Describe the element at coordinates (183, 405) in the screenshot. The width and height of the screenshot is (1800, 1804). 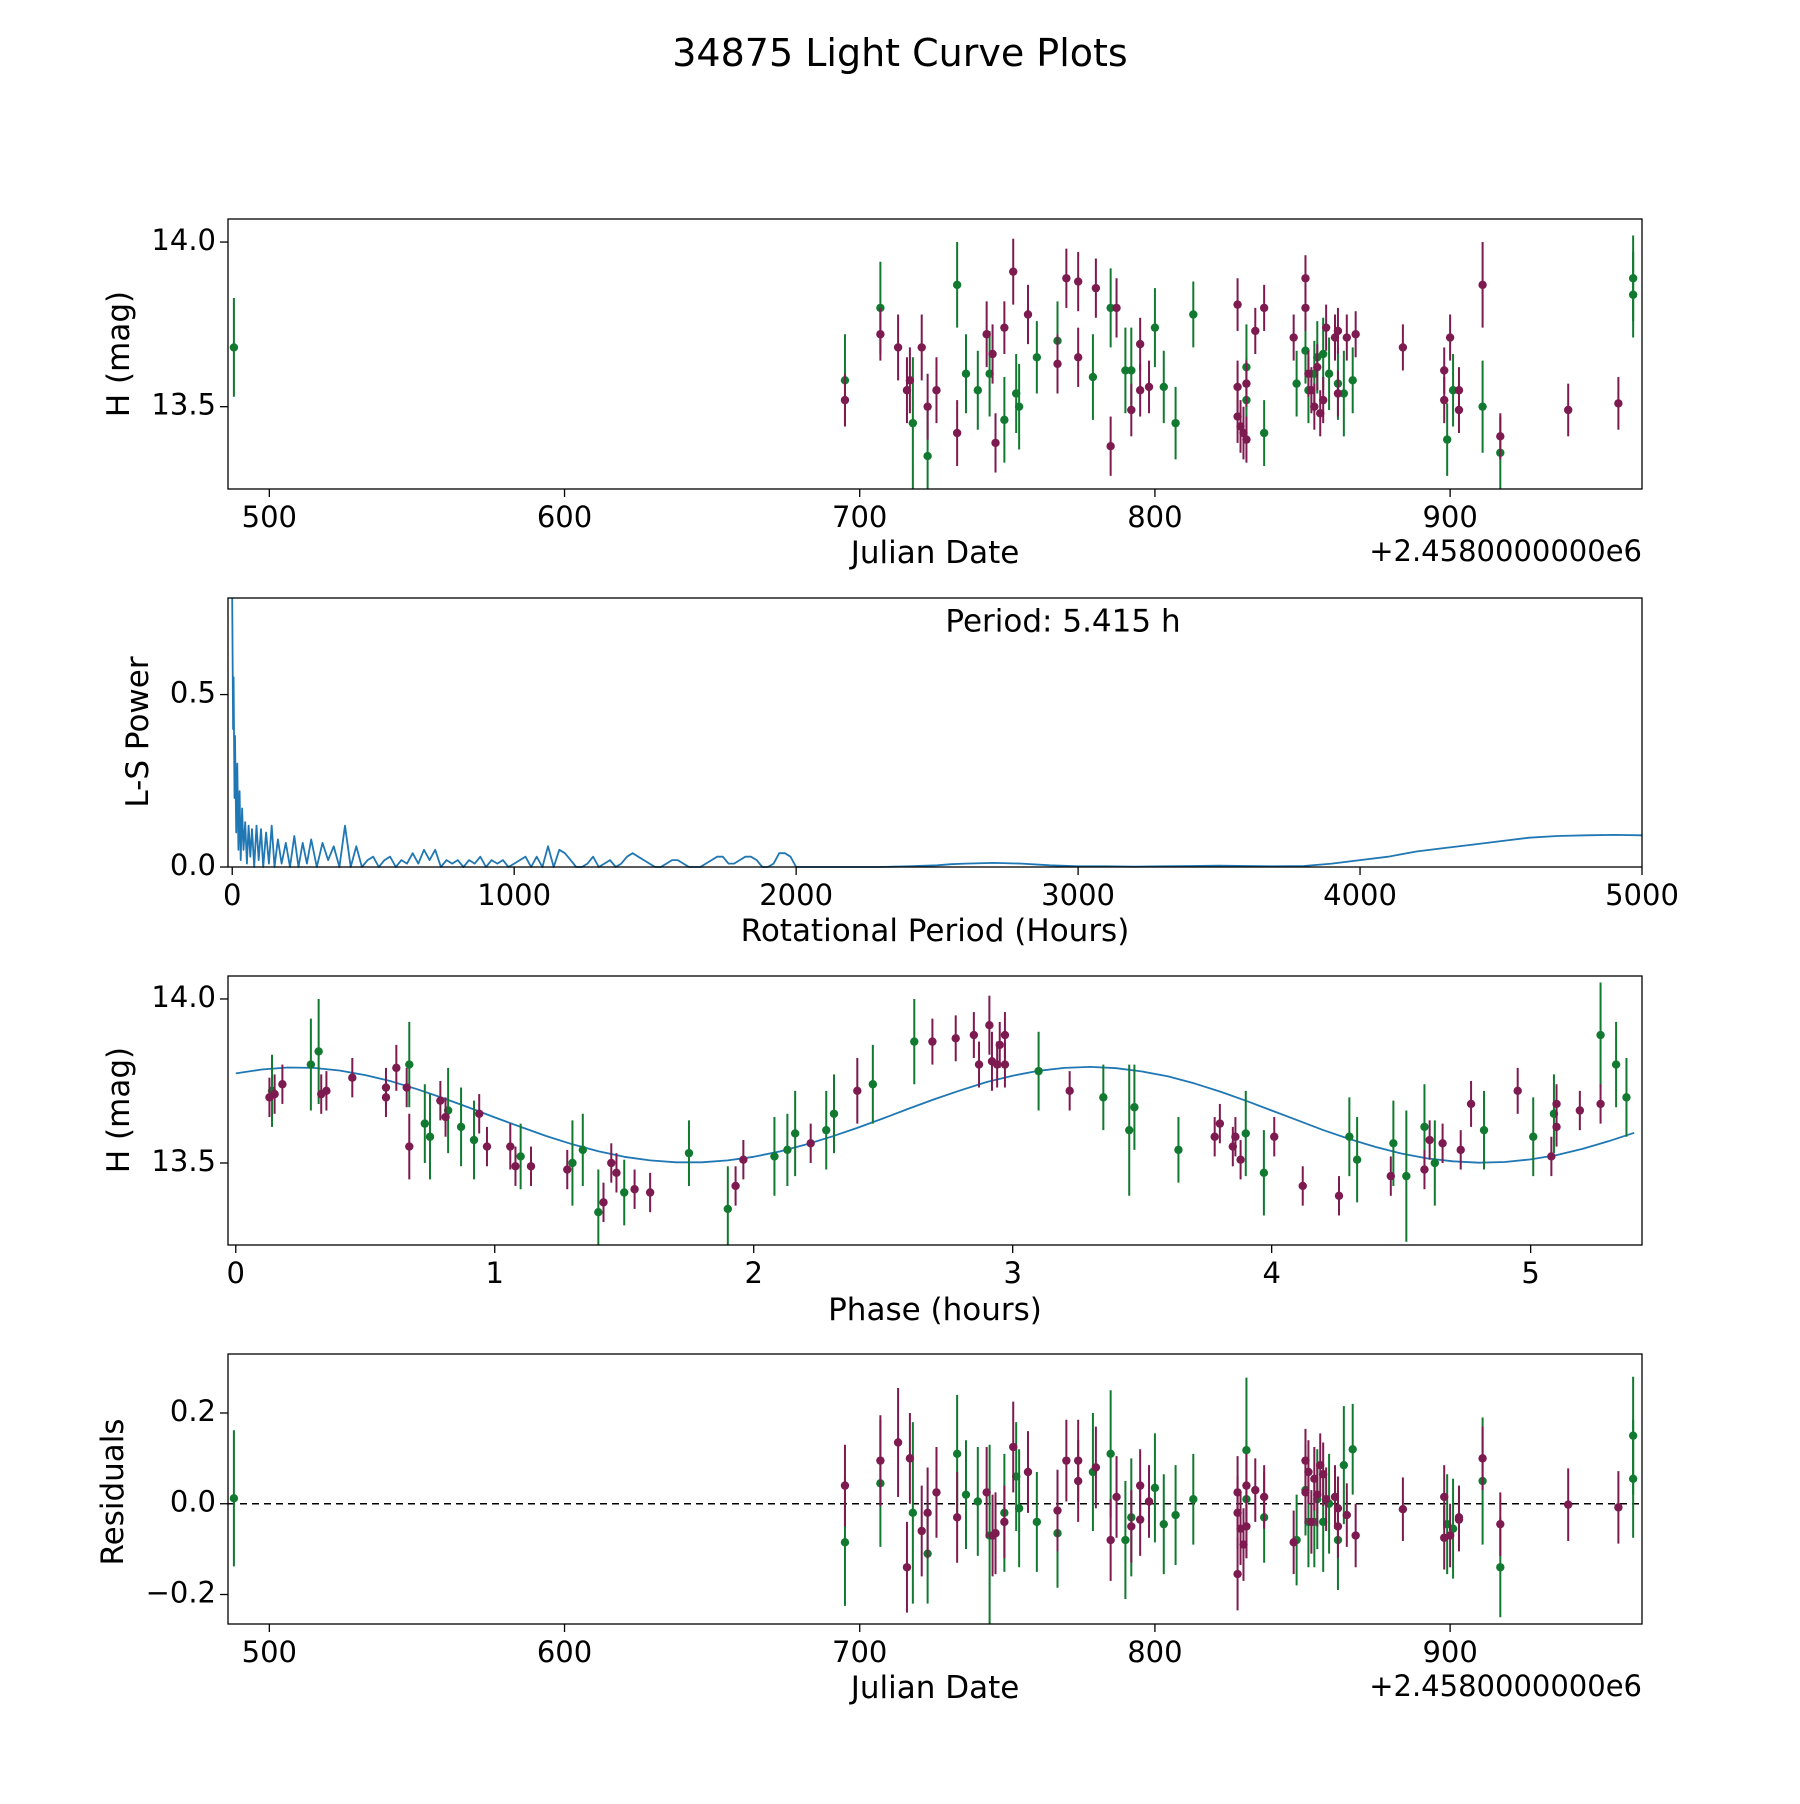
I see `raw-light-curve-ytick-label: 13.5` at that location.